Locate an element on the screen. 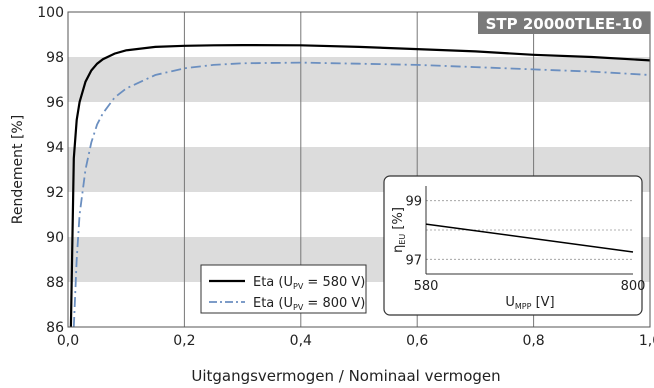  inset-chart: 97 99 580 800 UMPP [V] ηEU [%] is located at coordinates (514, 245).